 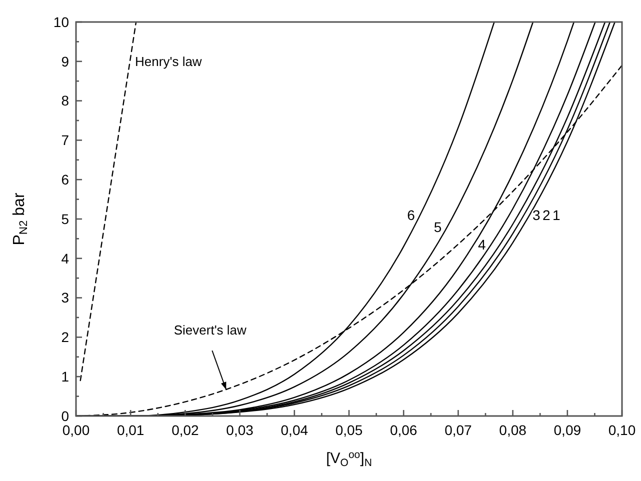 I want to click on y-tick-label: 4, so click(x=65, y=258).